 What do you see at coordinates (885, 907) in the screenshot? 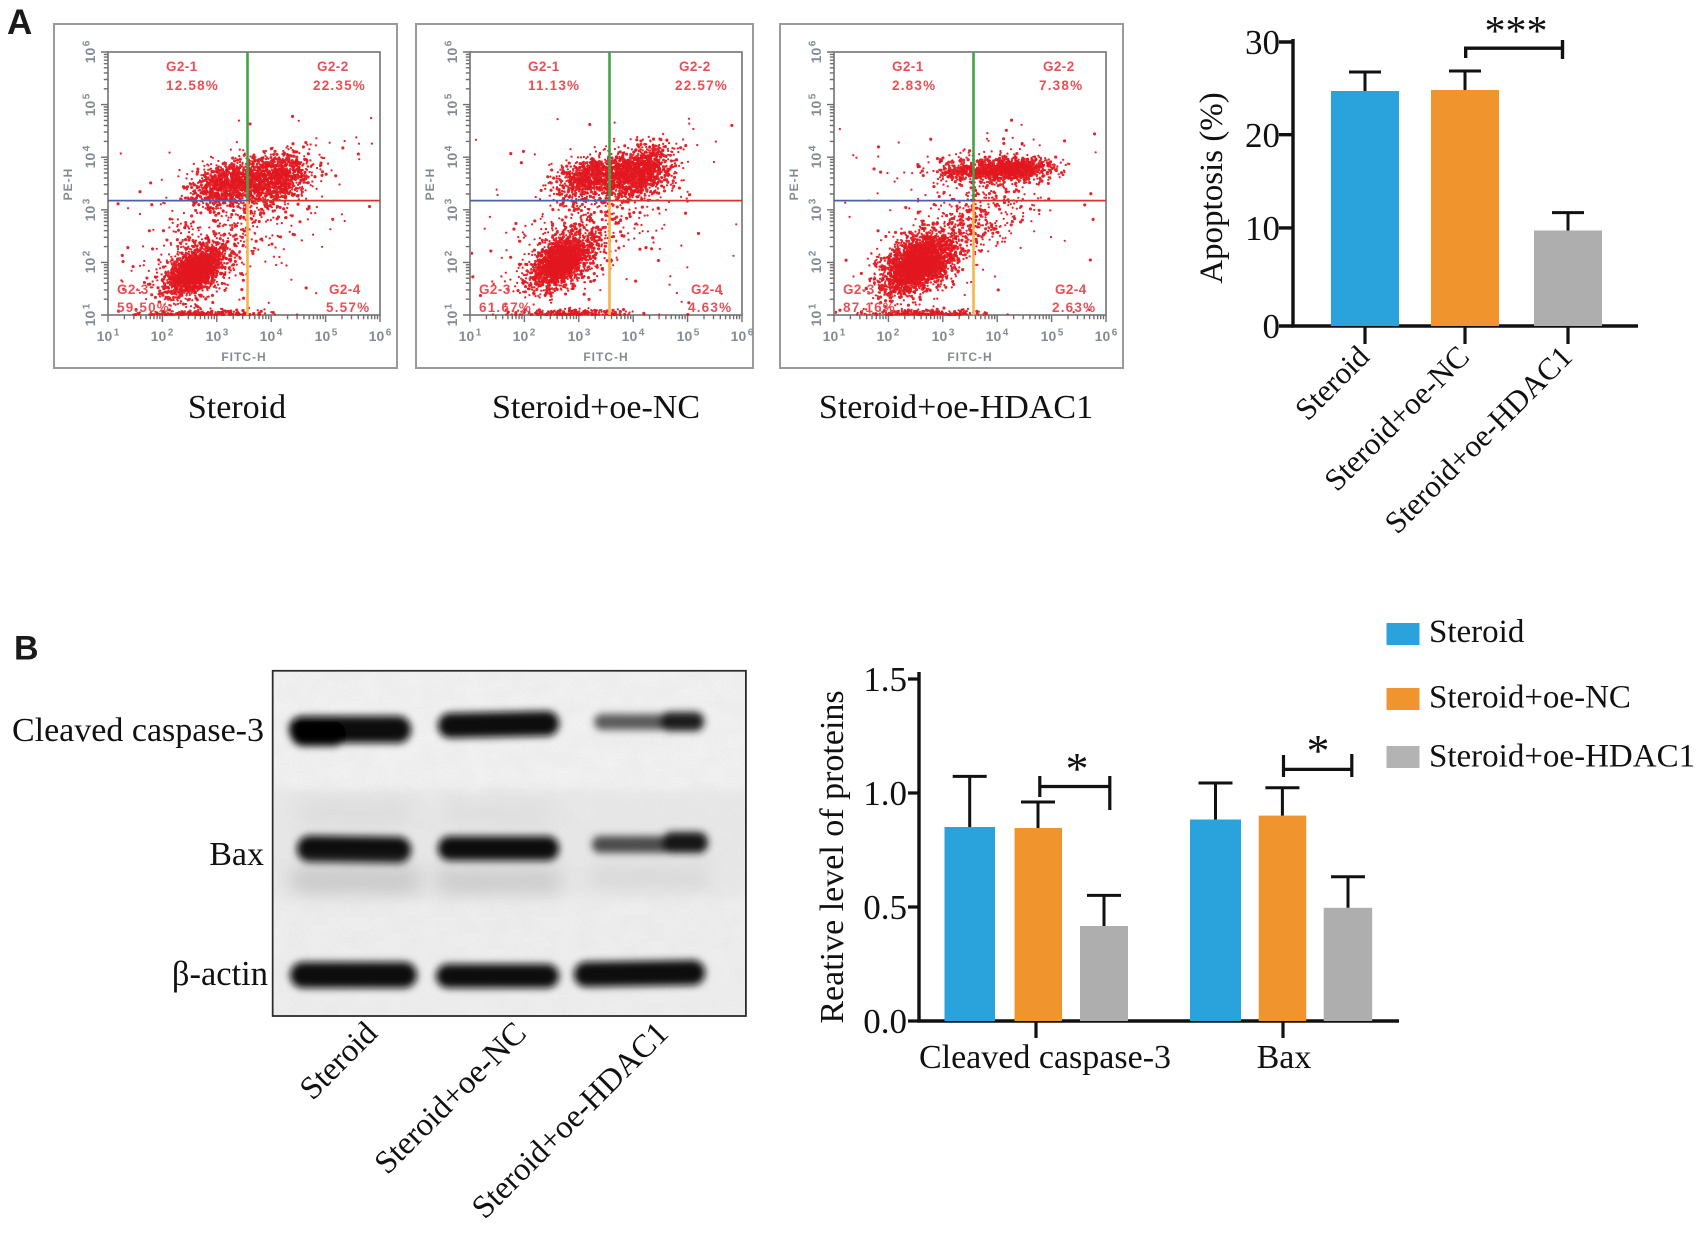
I see `svg-text: 0.5` at bounding box center [885, 907].